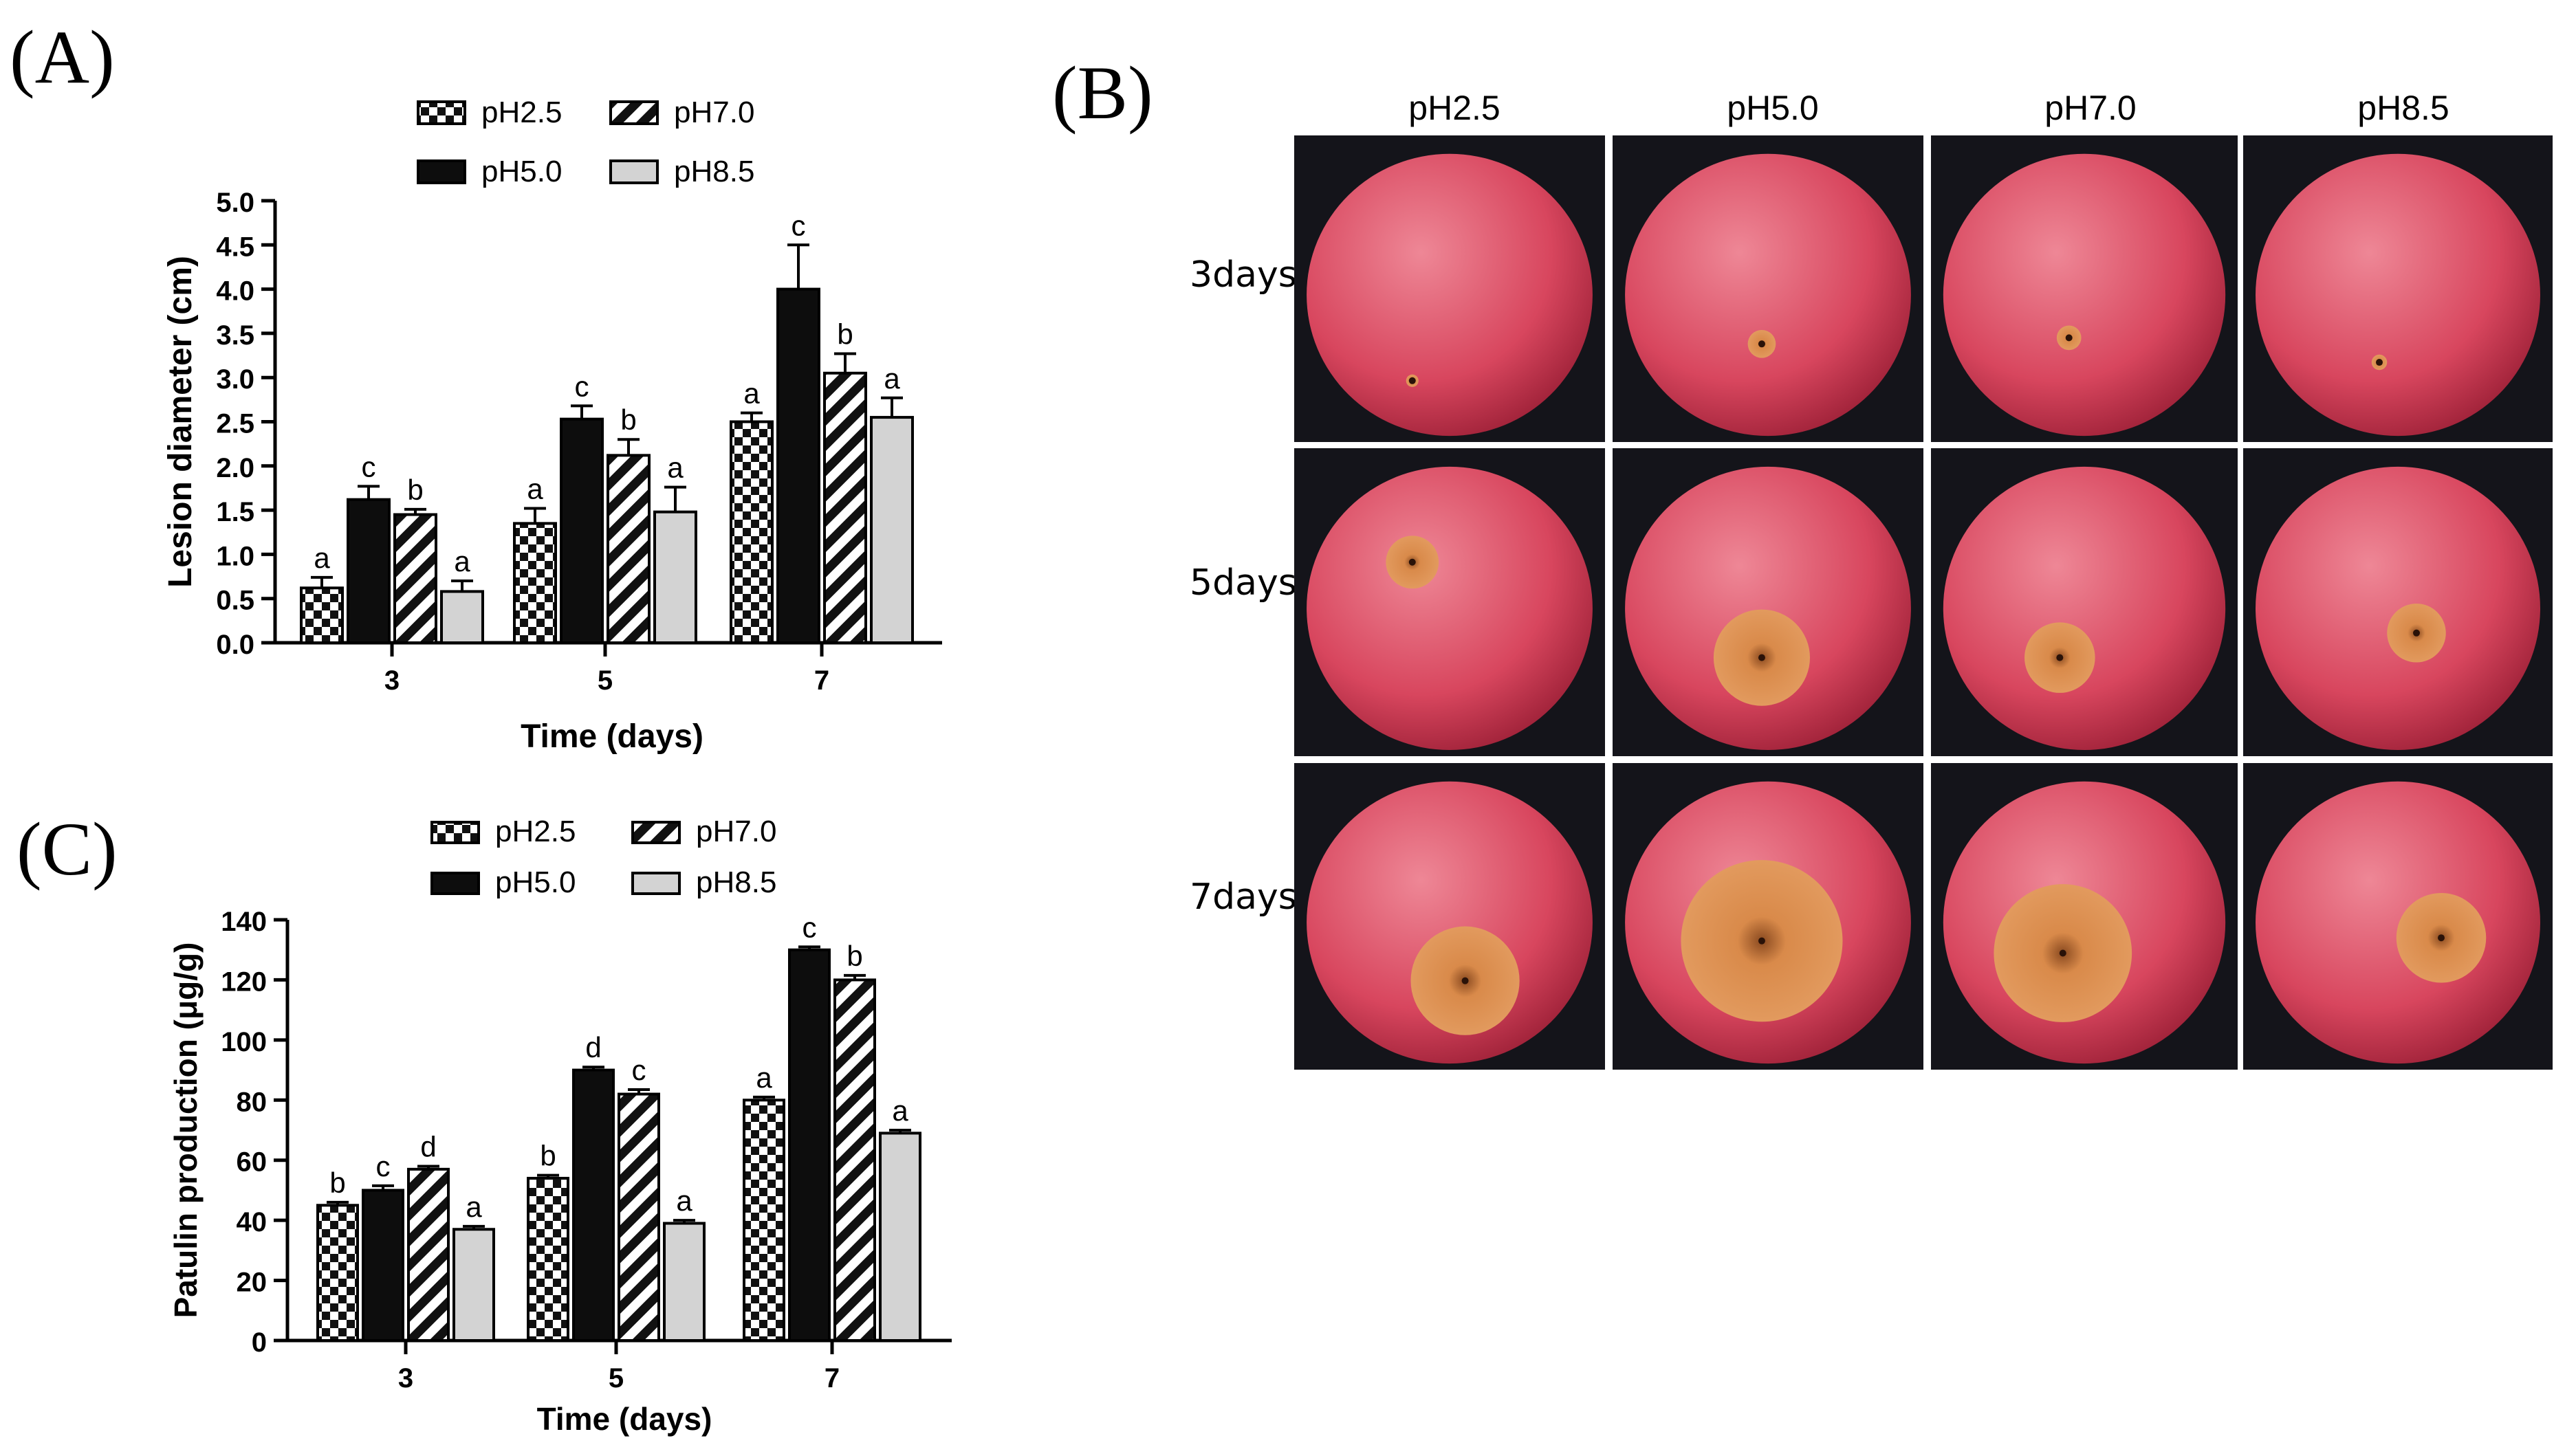 This screenshot has height=1445, width=2576. What do you see at coordinates (634, 172) in the screenshot?
I see `legend-swatch-pH85` at bounding box center [634, 172].